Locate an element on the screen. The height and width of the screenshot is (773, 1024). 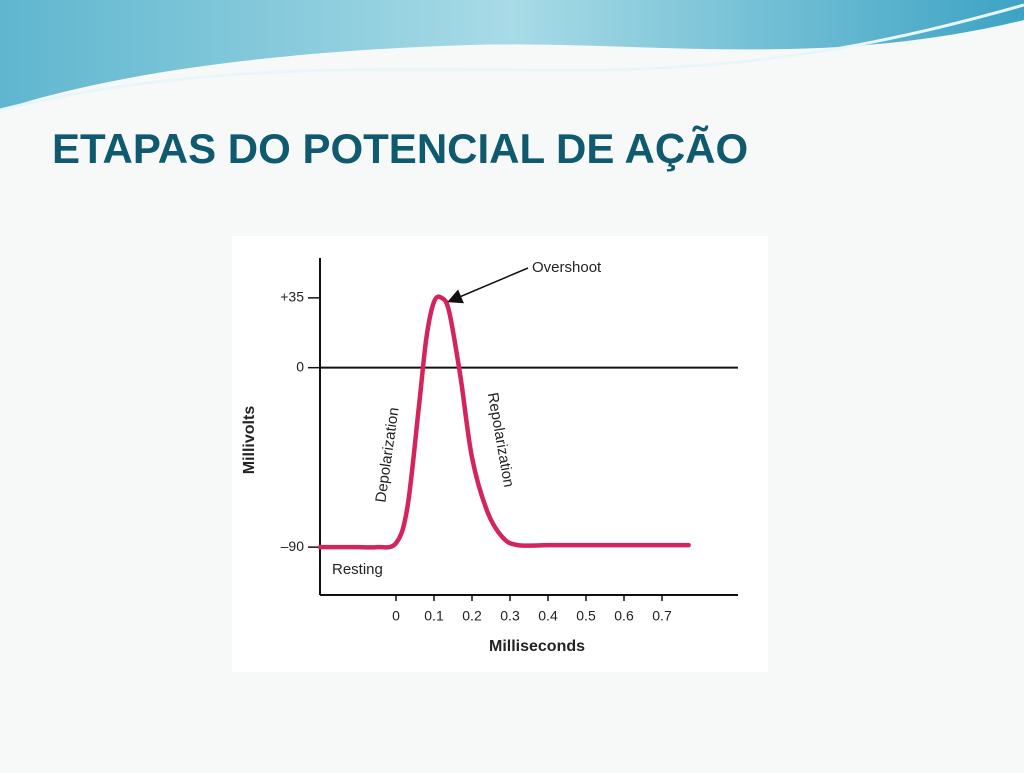
header-wave is located at coordinates (512, 55).